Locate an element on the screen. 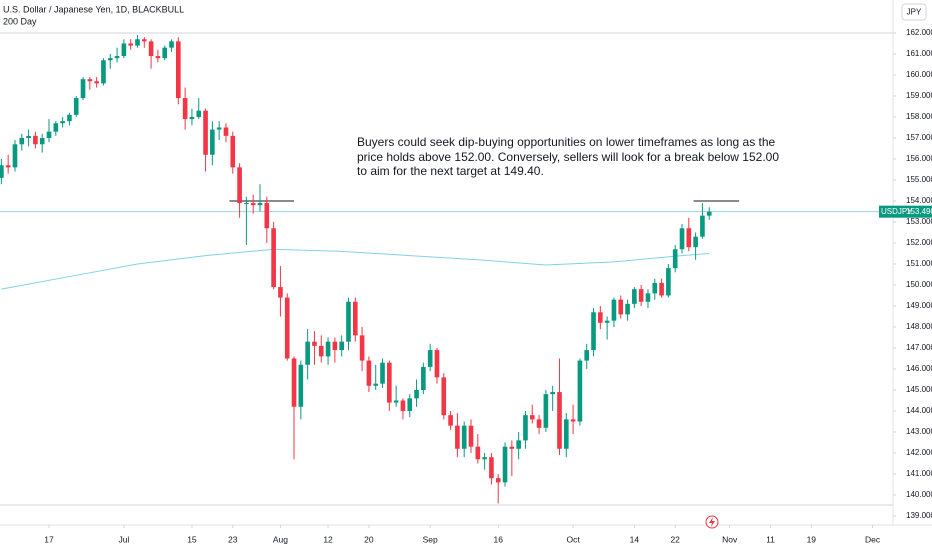 The image size is (932, 550). x-tick-label: Sep is located at coordinates (430, 539).